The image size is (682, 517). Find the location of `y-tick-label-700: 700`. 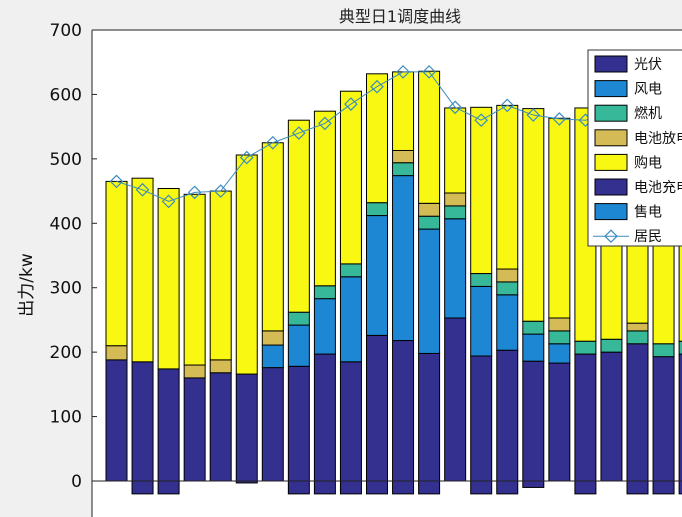

y-tick-label-700: 700 is located at coordinates (66, 31).